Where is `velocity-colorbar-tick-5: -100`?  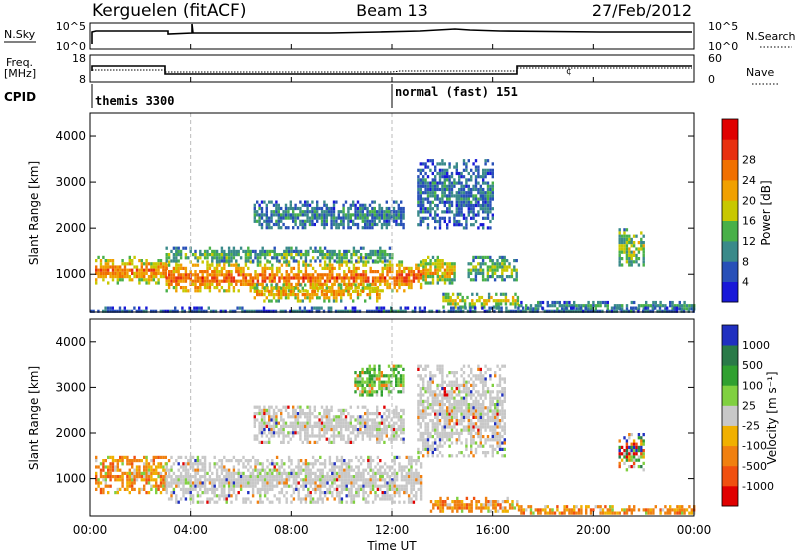 velocity-colorbar-tick-5: -100 is located at coordinates (754, 446).